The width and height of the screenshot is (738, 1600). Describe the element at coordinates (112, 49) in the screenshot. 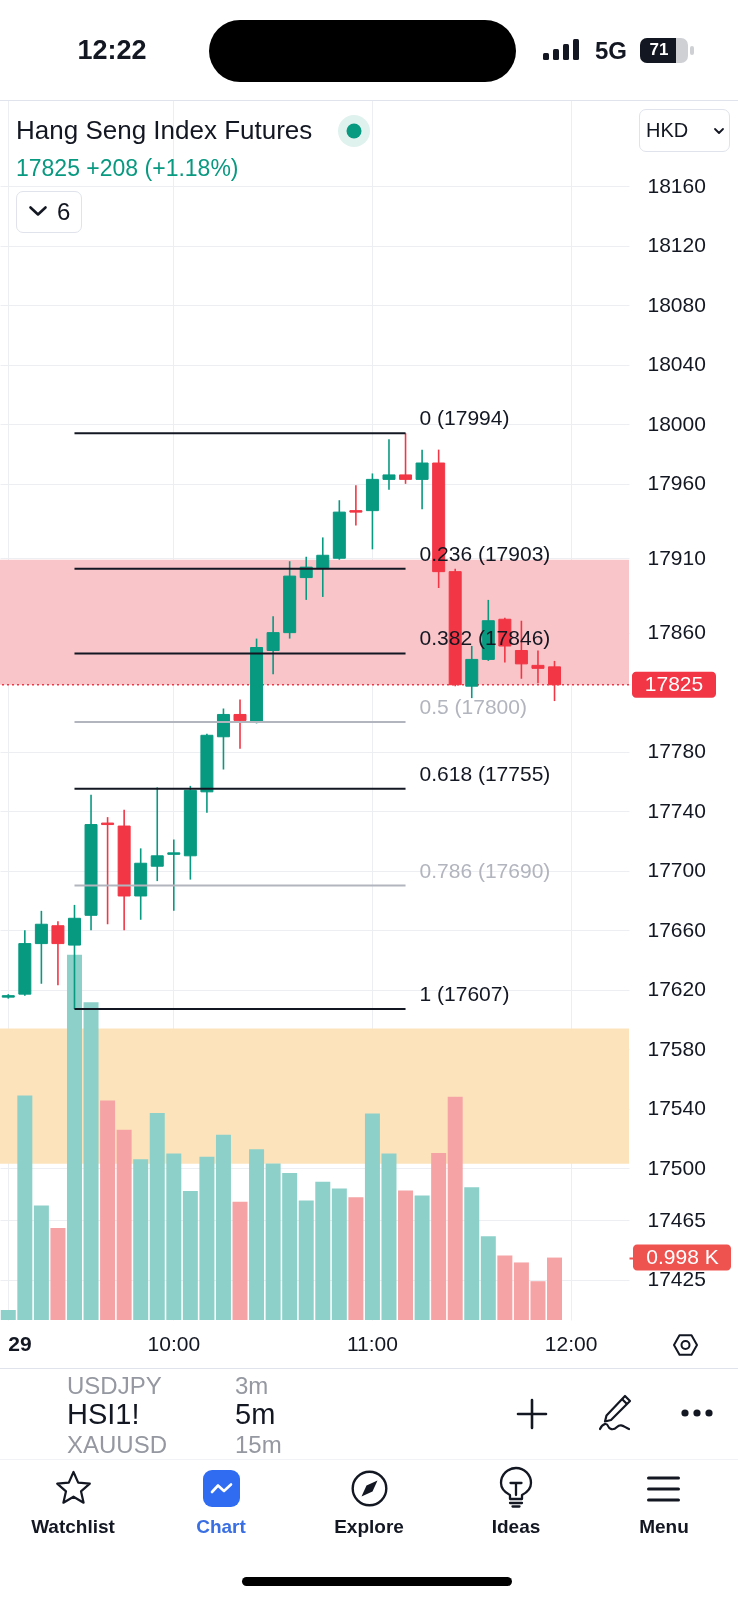

I see `text: 12:22` at that location.